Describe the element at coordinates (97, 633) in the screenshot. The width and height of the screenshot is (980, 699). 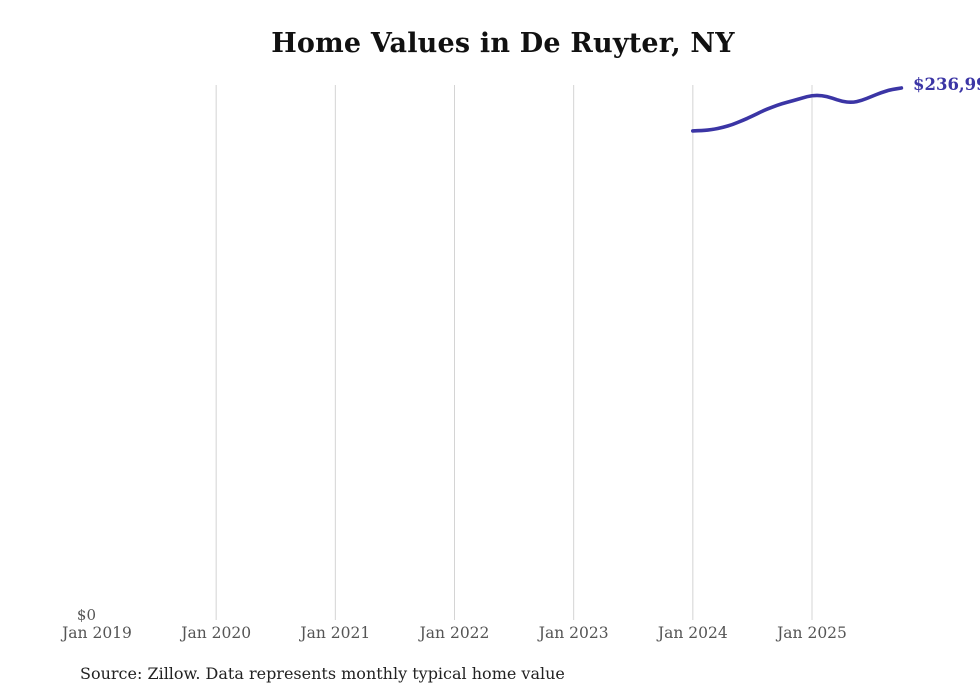
I see `x-axis-label: Jan 2019` at that location.